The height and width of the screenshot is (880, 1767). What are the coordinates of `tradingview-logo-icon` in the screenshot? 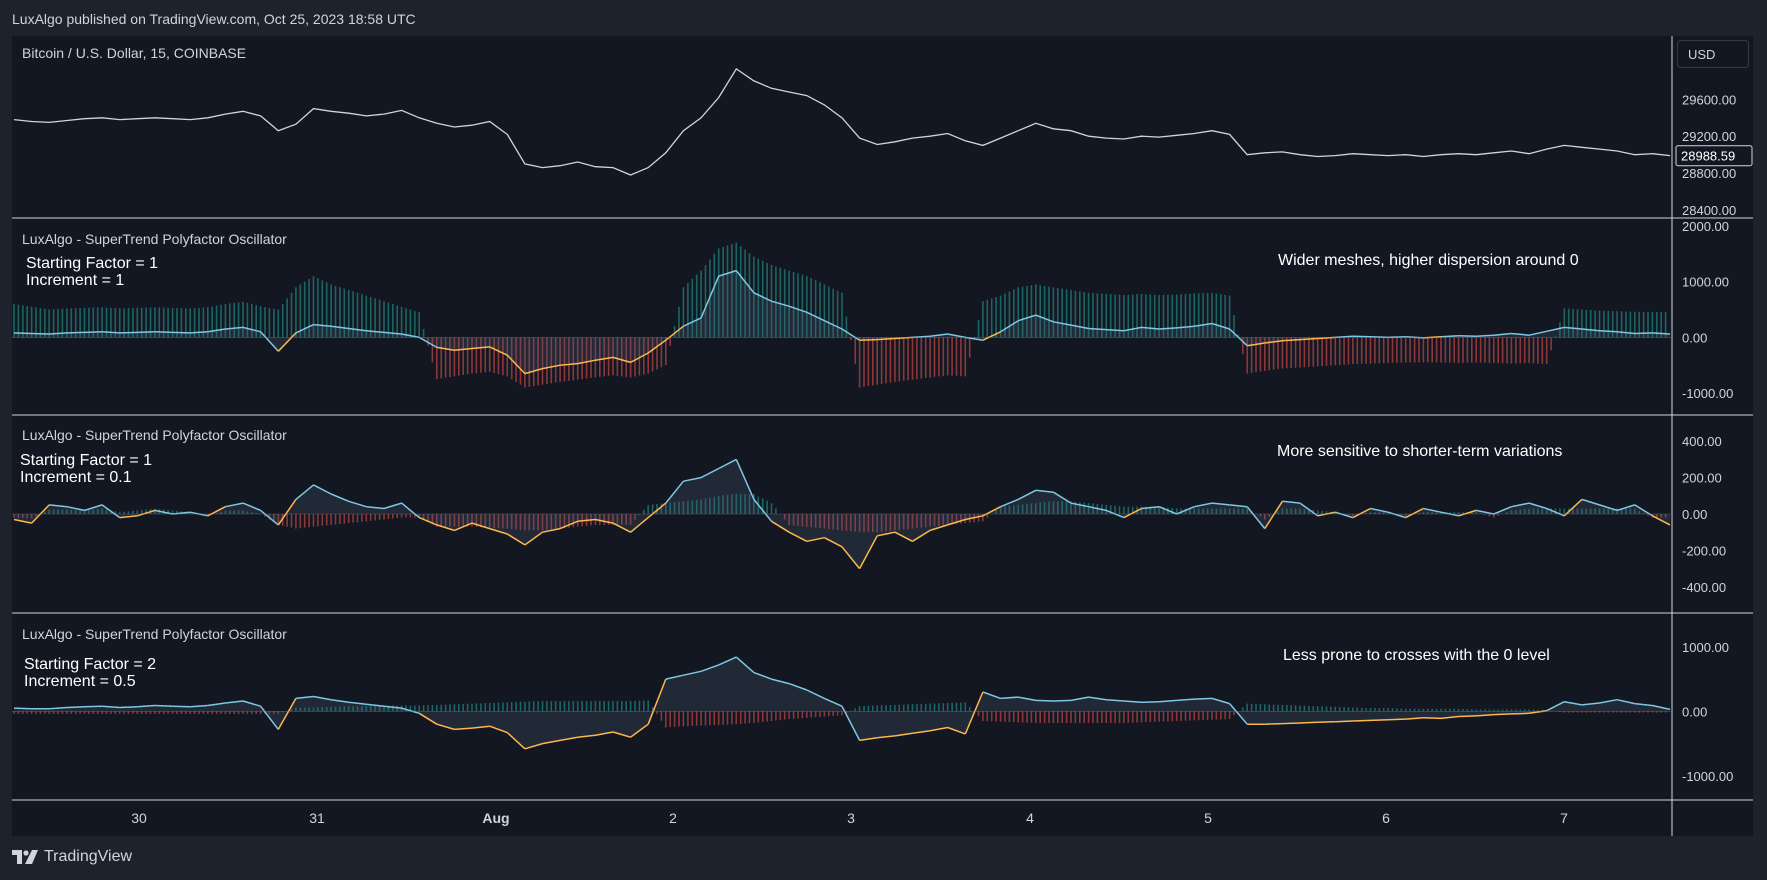 It's located at (25, 857).